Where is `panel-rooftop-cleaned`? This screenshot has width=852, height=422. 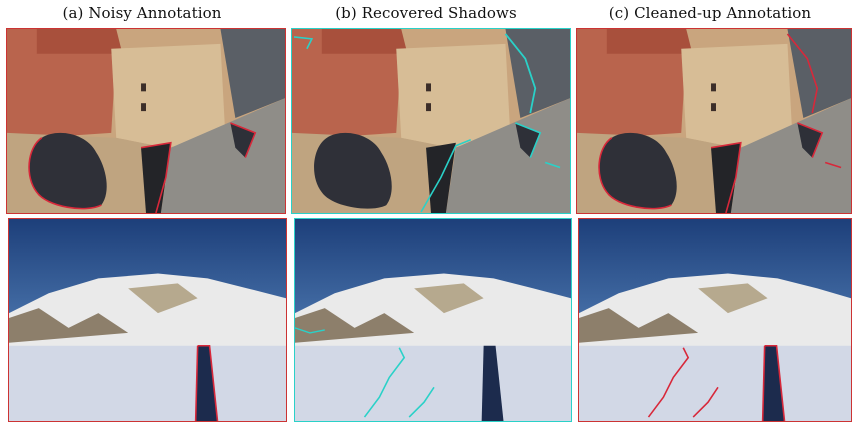
panel-rooftop-cleaned is located at coordinates (714, 121).